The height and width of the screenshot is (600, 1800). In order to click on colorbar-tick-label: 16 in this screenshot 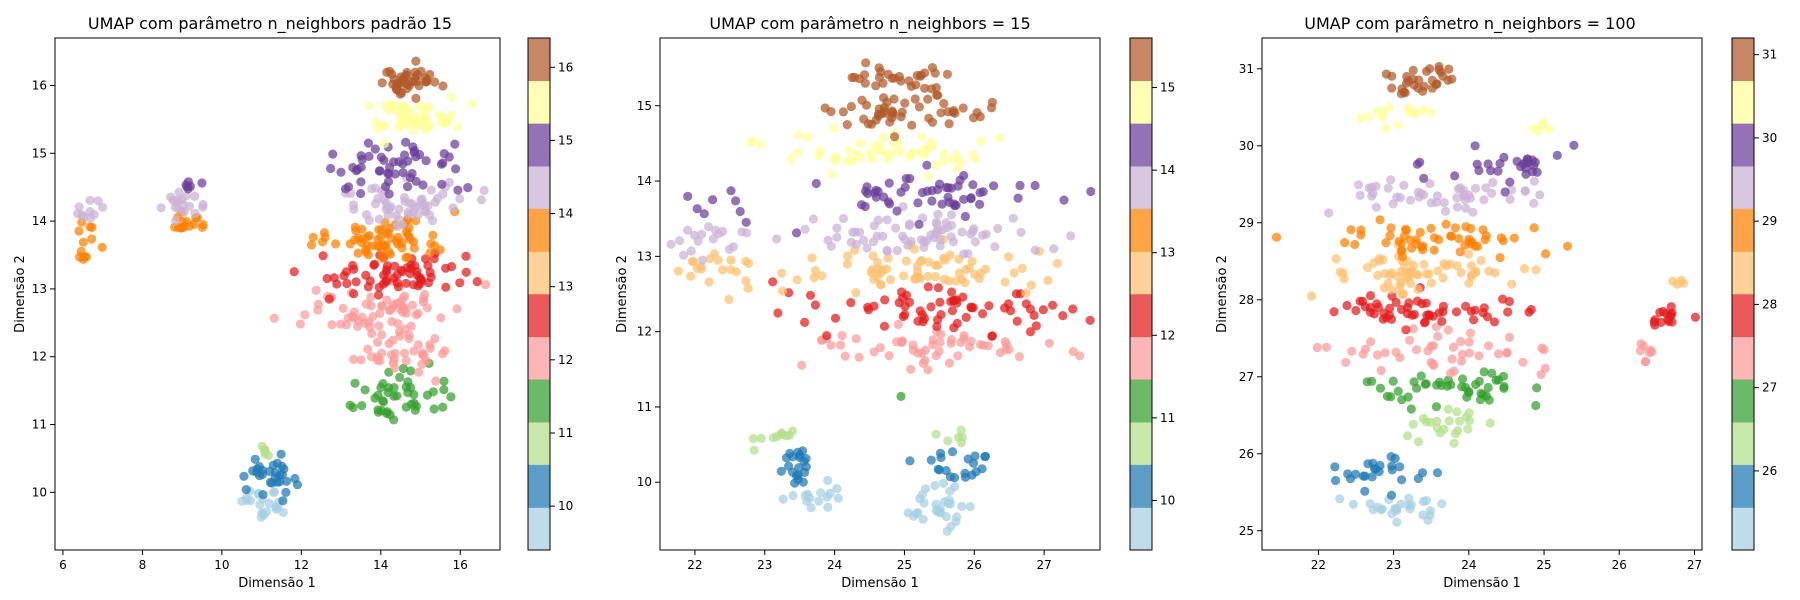, I will do `click(565, 67)`.